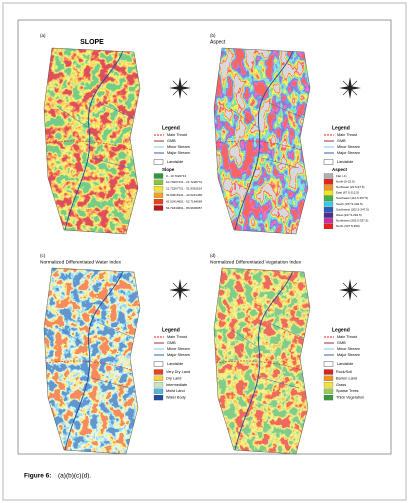 This screenshot has height=503, width=409. I want to click on panel-title: Normalized Differentiated Water Index, so click(81, 262).